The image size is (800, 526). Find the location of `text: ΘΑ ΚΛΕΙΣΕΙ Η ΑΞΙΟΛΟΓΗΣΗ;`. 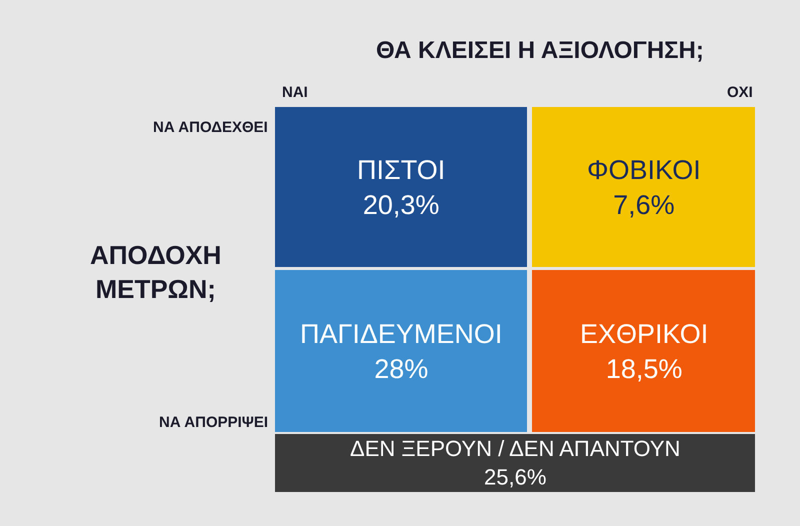

text: ΘΑ ΚΛΕΙΣΕΙ Η ΑΞΙΟΛΟΓΗΣΗ; is located at coordinates (540, 50).